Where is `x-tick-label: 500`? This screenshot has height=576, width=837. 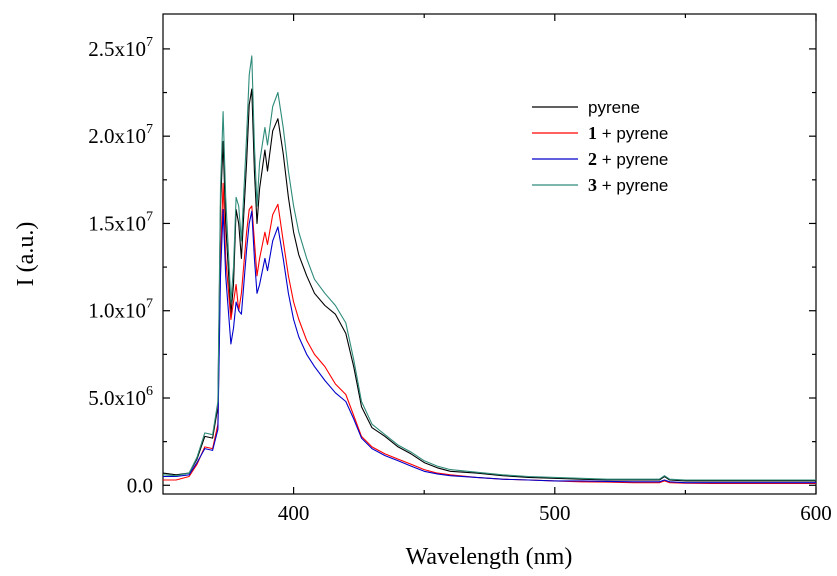 x-tick-label: 500 is located at coordinates (555, 513).